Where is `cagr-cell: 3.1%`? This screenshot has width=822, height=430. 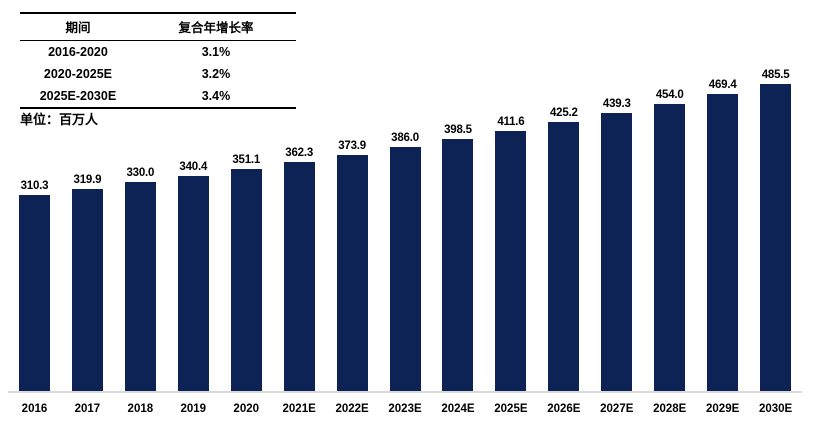
cagr-cell: 3.1% is located at coordinates (216, 52).